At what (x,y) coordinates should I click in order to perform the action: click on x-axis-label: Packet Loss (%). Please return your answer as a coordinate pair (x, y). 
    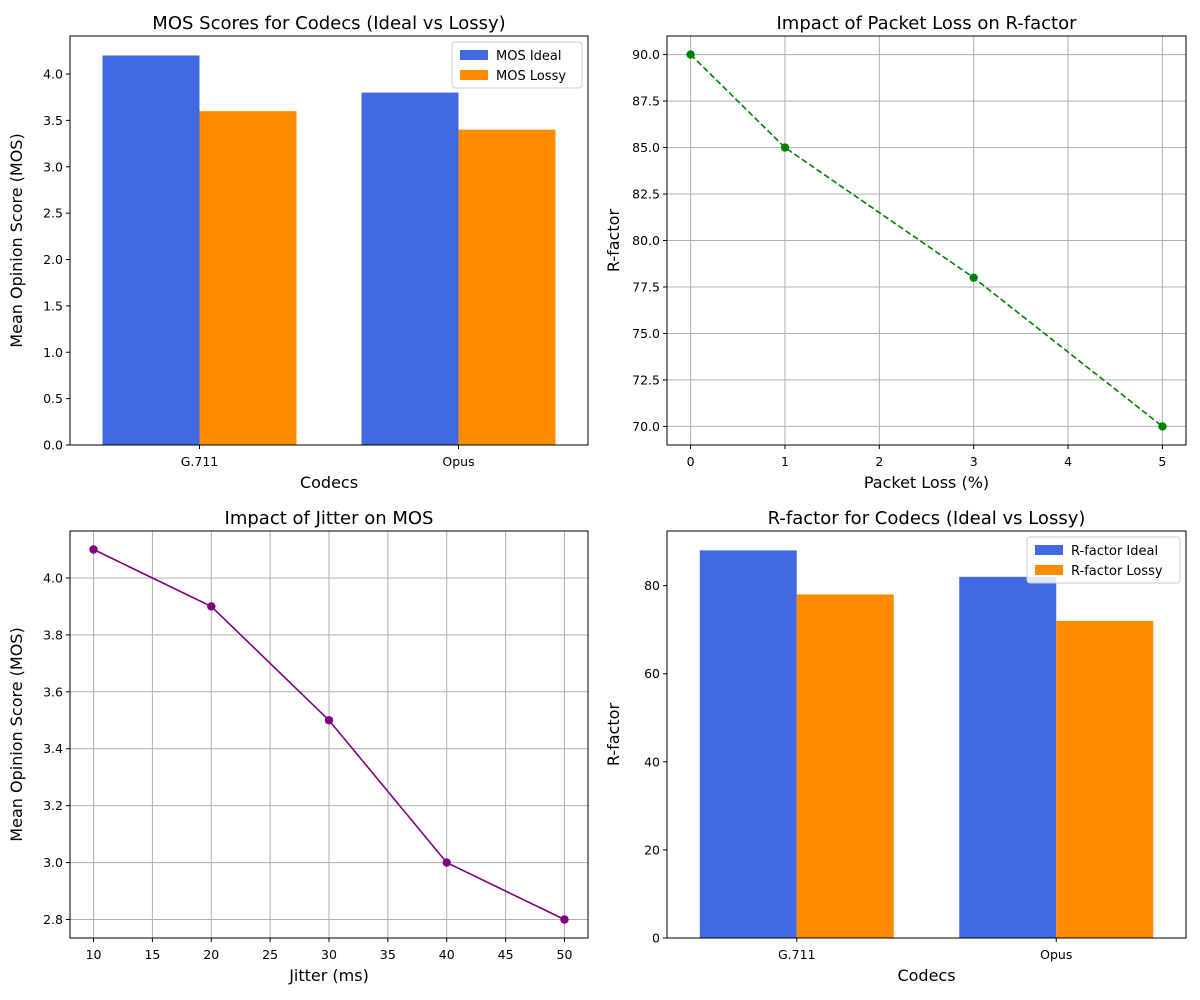
    Looking at the image, I should click on (926, 482).